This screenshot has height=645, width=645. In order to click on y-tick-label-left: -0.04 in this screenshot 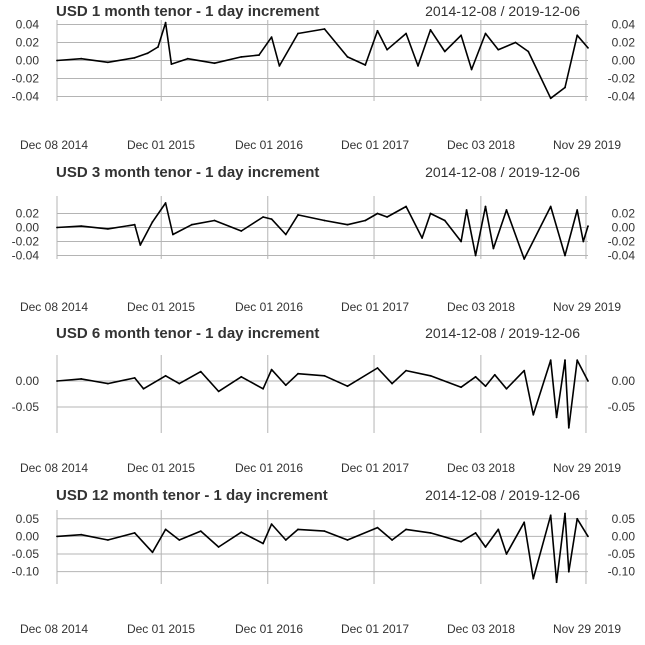, I will do `click(26, 256)`.